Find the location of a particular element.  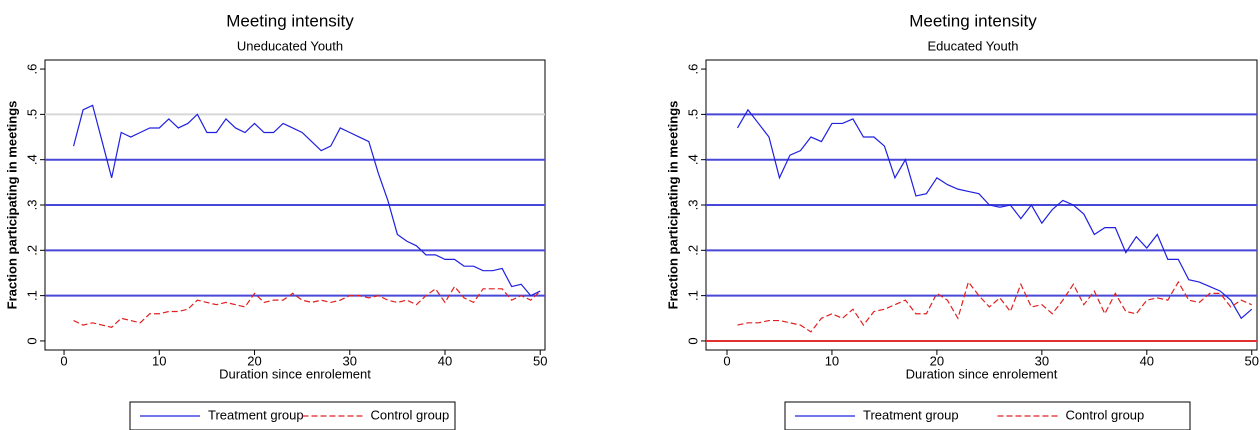

legend-box is located at coordinates (292, 415).